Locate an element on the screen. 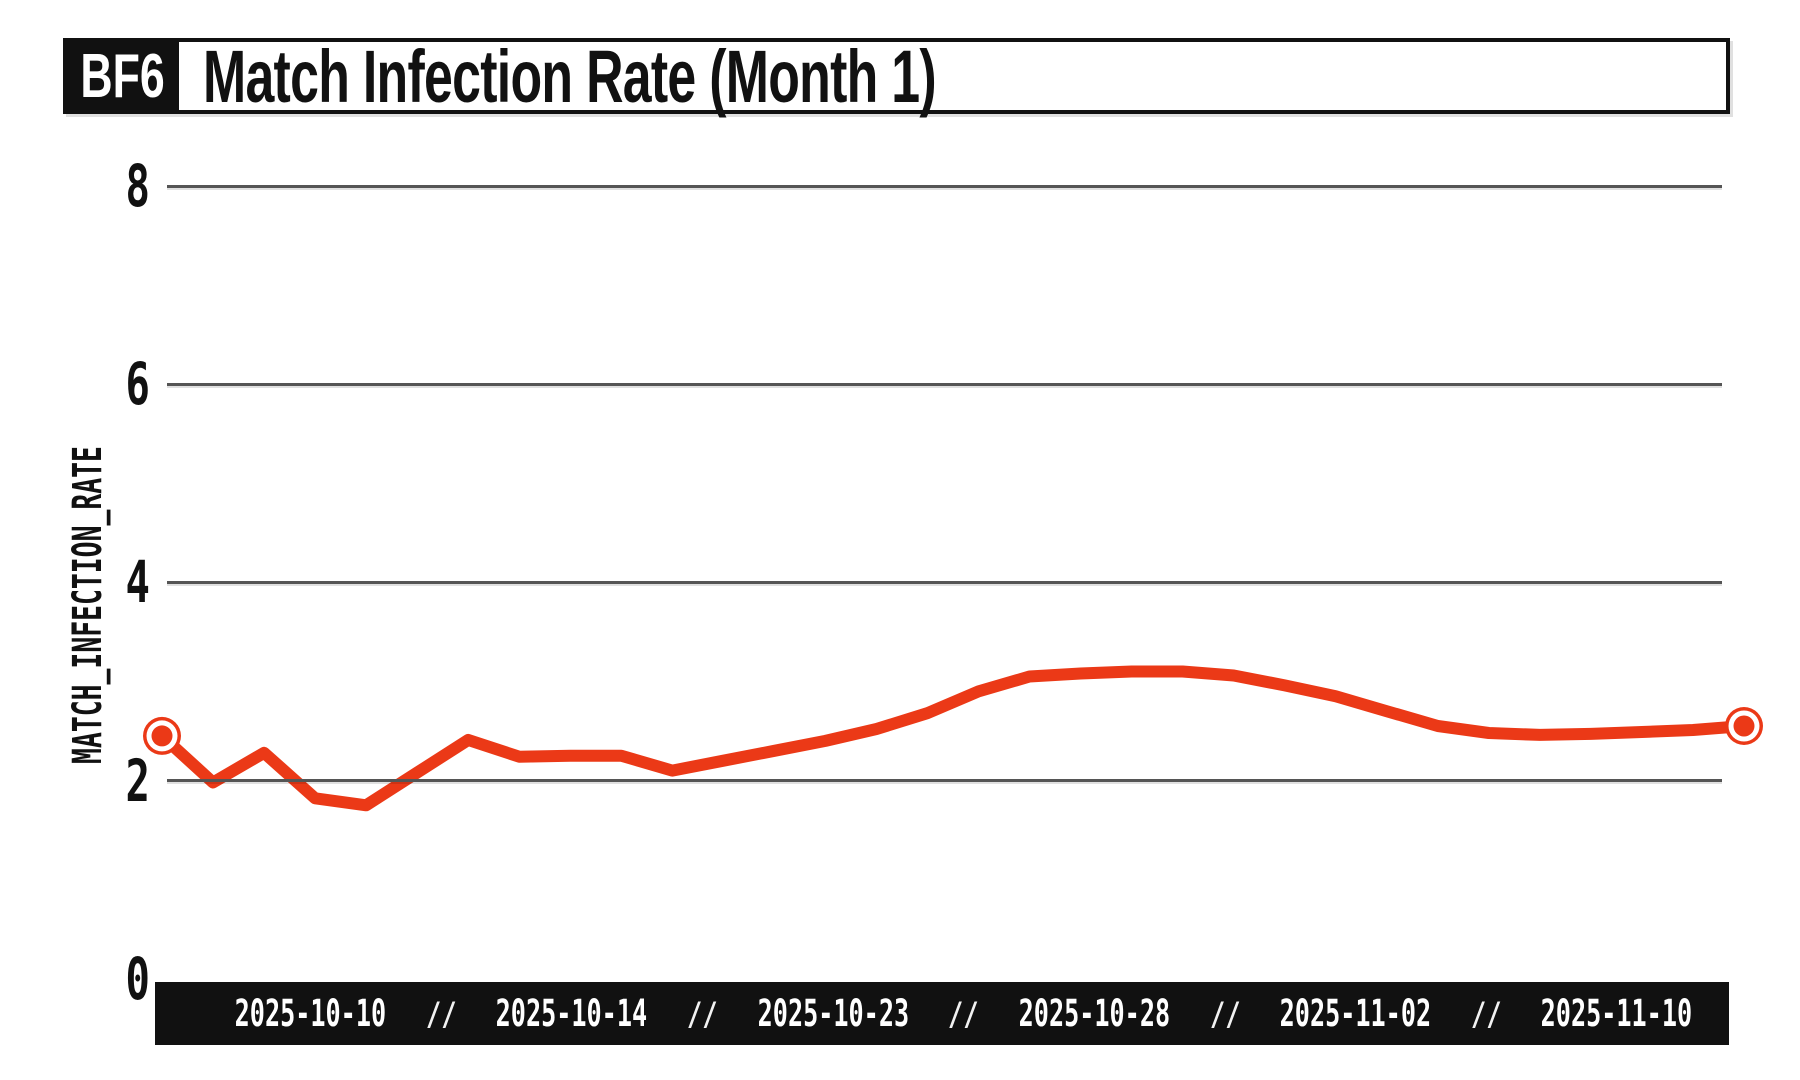 The width and height of the screenshot is (1800, 1080). x-tick-label-2025-11-10: 2025-11-10 is located at coordinates (1617, 1013).